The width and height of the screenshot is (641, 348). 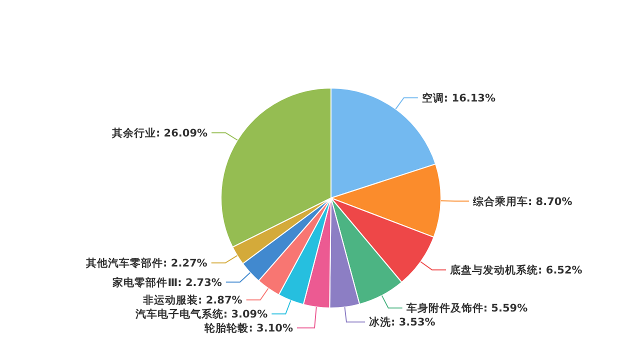 What do you see at coordinates (522, 201) in the screenshot?
I see `slice-label: 综合乘用车: 8.70%` at bounding box center [522, 201].